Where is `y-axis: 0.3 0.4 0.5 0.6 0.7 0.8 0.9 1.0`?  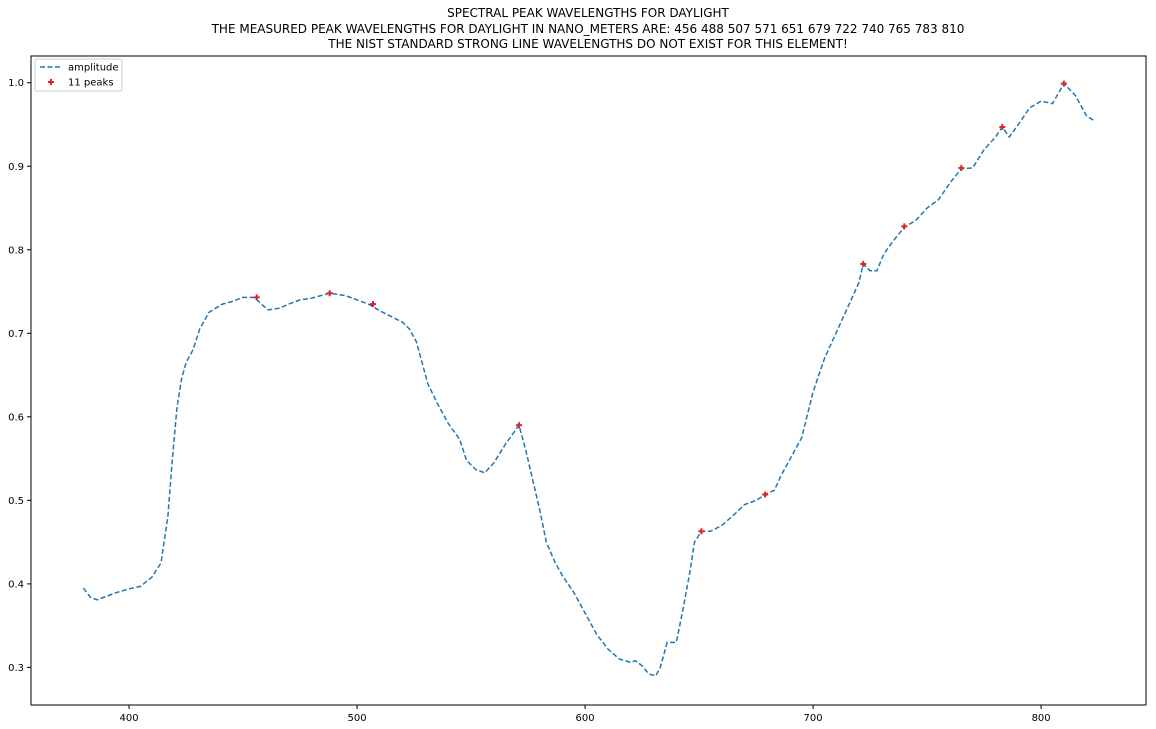 y-axis: 0.3 0.4 0.5 0.6 0.7 0.8 0.9 1.0 is located at coordinates (19, 376).